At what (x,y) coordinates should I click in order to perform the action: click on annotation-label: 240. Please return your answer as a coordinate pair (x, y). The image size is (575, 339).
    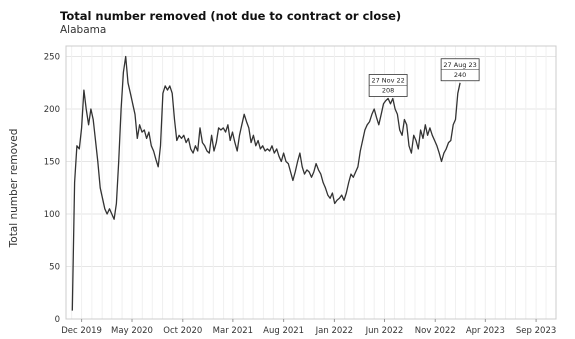
    Looking at the image, I should click on (460, 75).